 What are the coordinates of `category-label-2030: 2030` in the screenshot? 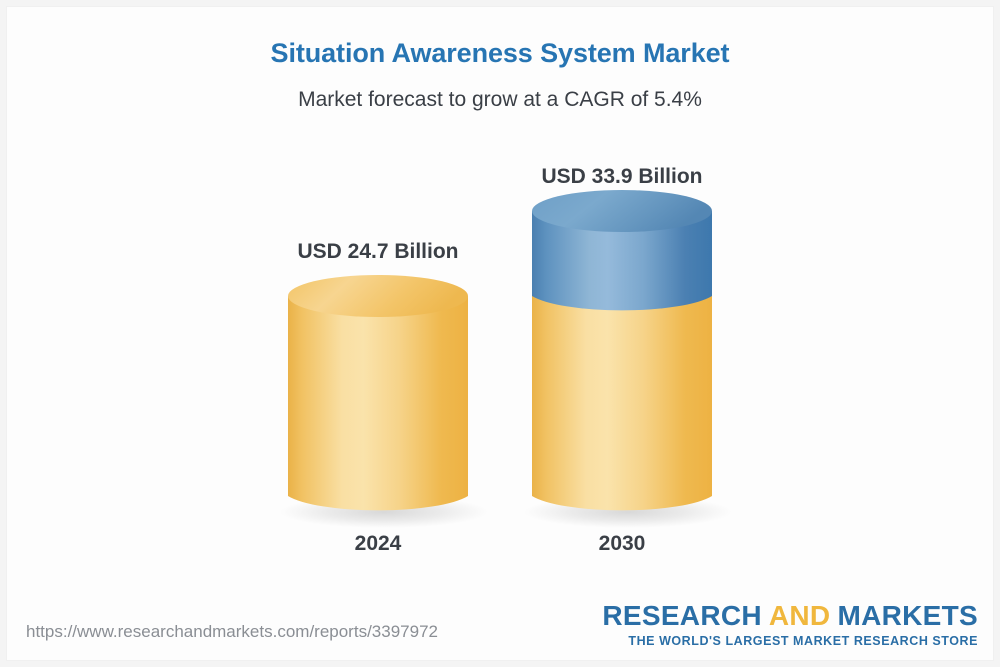 It's located at (622, 543).